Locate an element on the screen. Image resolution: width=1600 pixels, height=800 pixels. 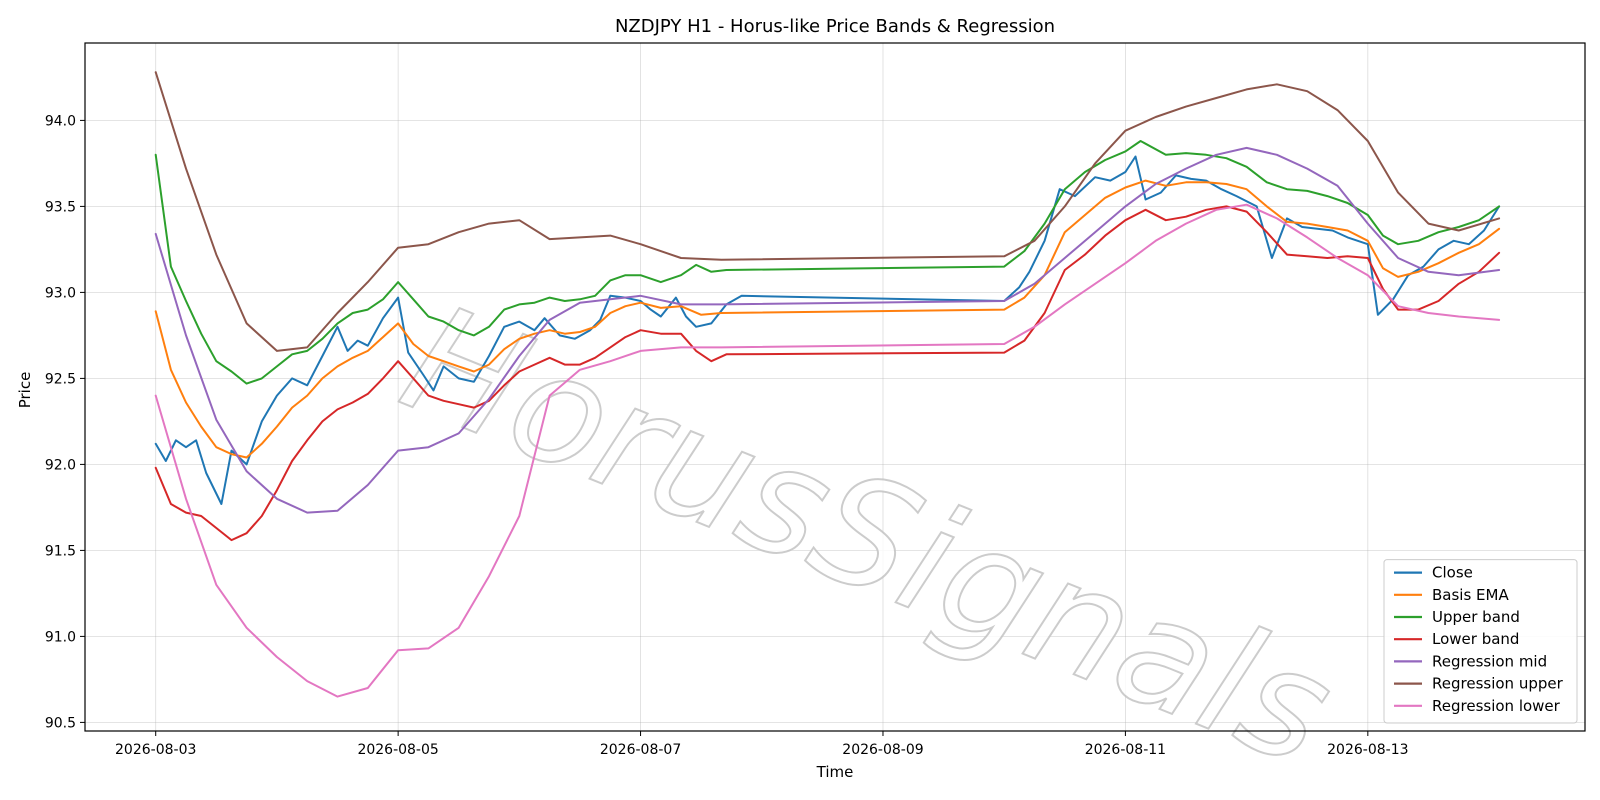
legend-label: Close is located at coordinates (1452, 573).